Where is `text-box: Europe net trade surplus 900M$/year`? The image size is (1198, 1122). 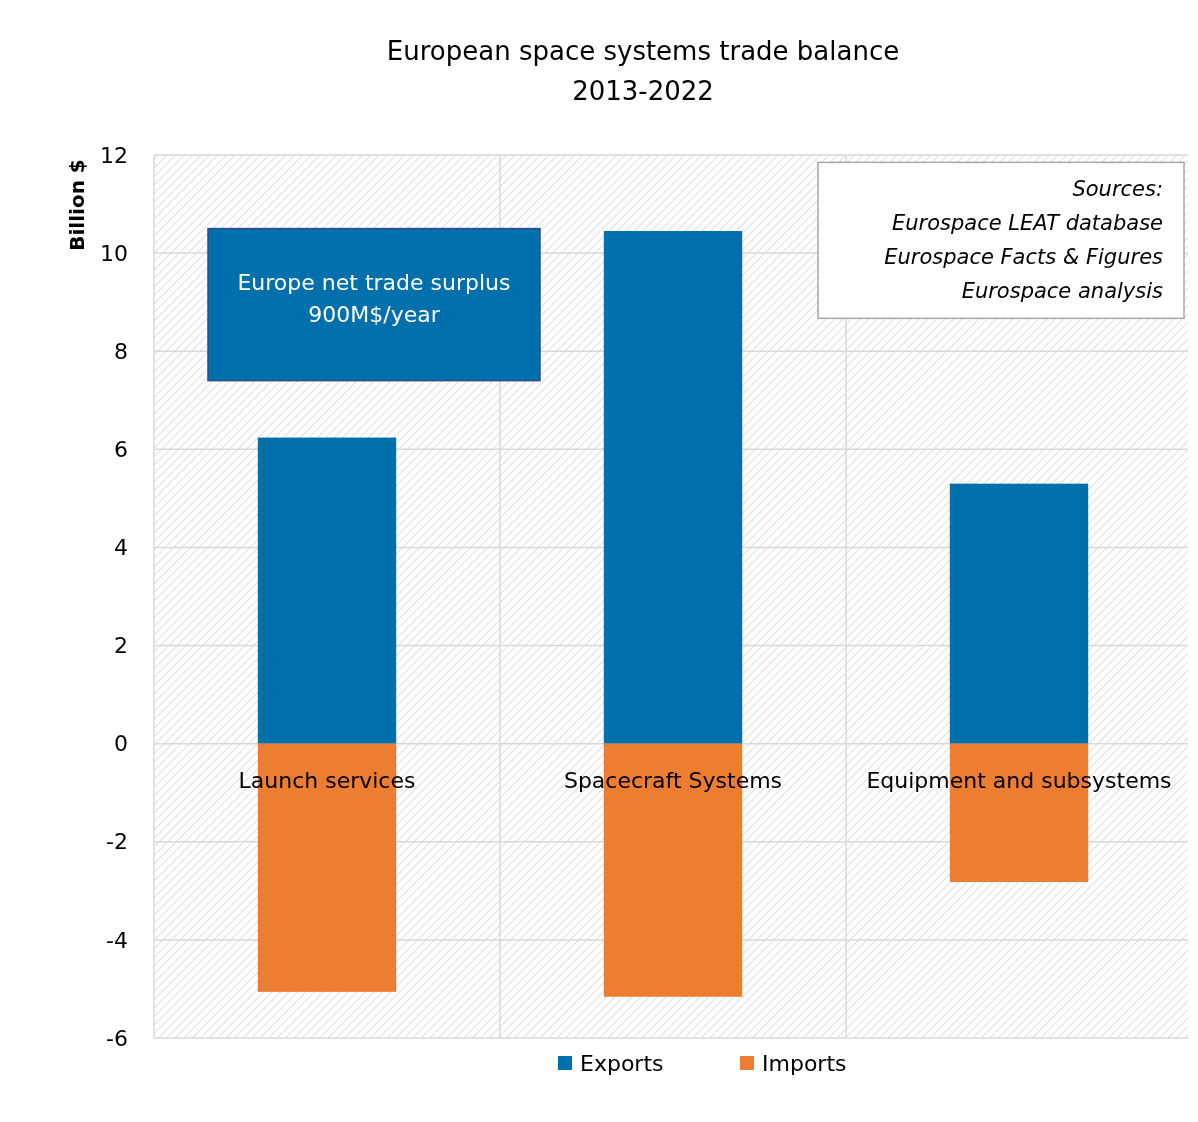
text-box: Europe net trade surplus 900M$/year is located at coordinates (374, 304).